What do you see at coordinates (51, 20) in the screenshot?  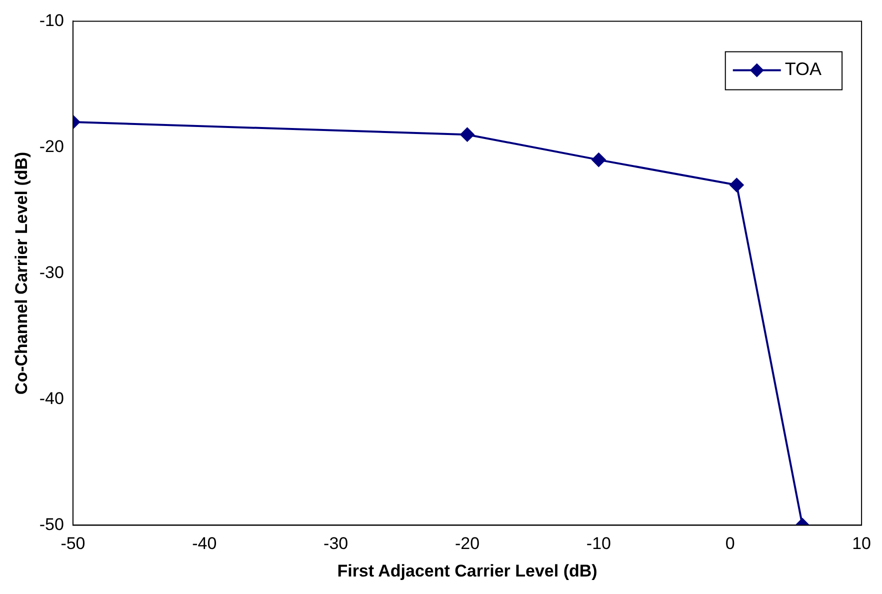 I see `y-tick-label: -10` at bounding box center [51, 20].